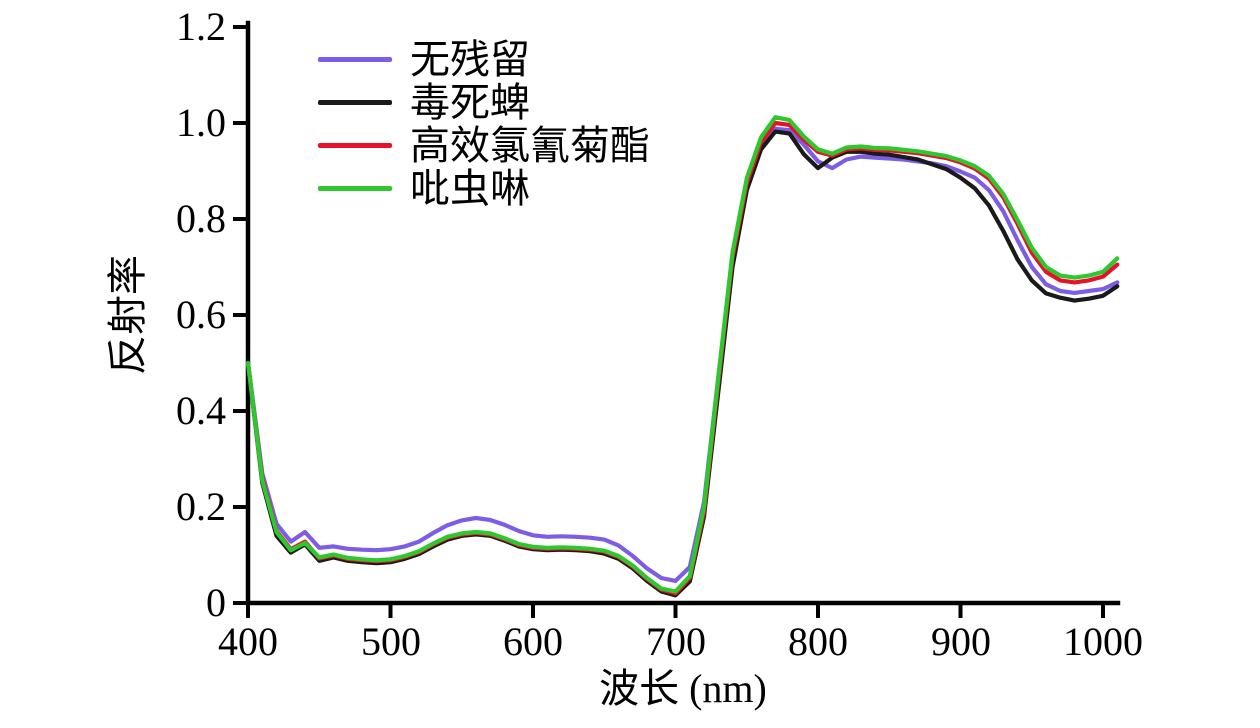 Image resolution: width=1260 pixels, height=728 pixels. I want to click on legend-item-label: 毒死蜱, so click(470, 102).